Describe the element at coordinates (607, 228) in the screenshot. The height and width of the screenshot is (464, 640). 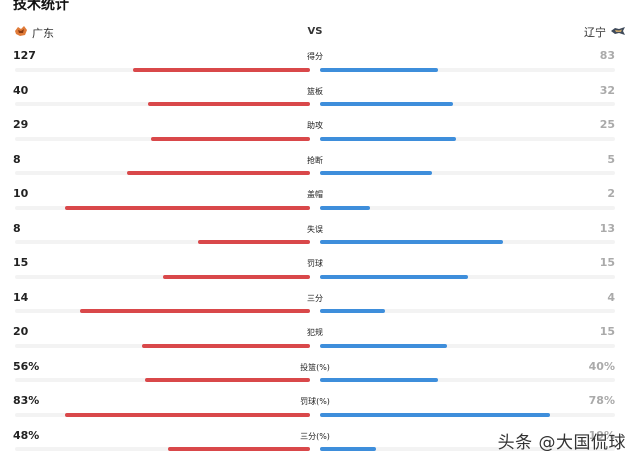
I see `stat-right-value: 13` at that location.